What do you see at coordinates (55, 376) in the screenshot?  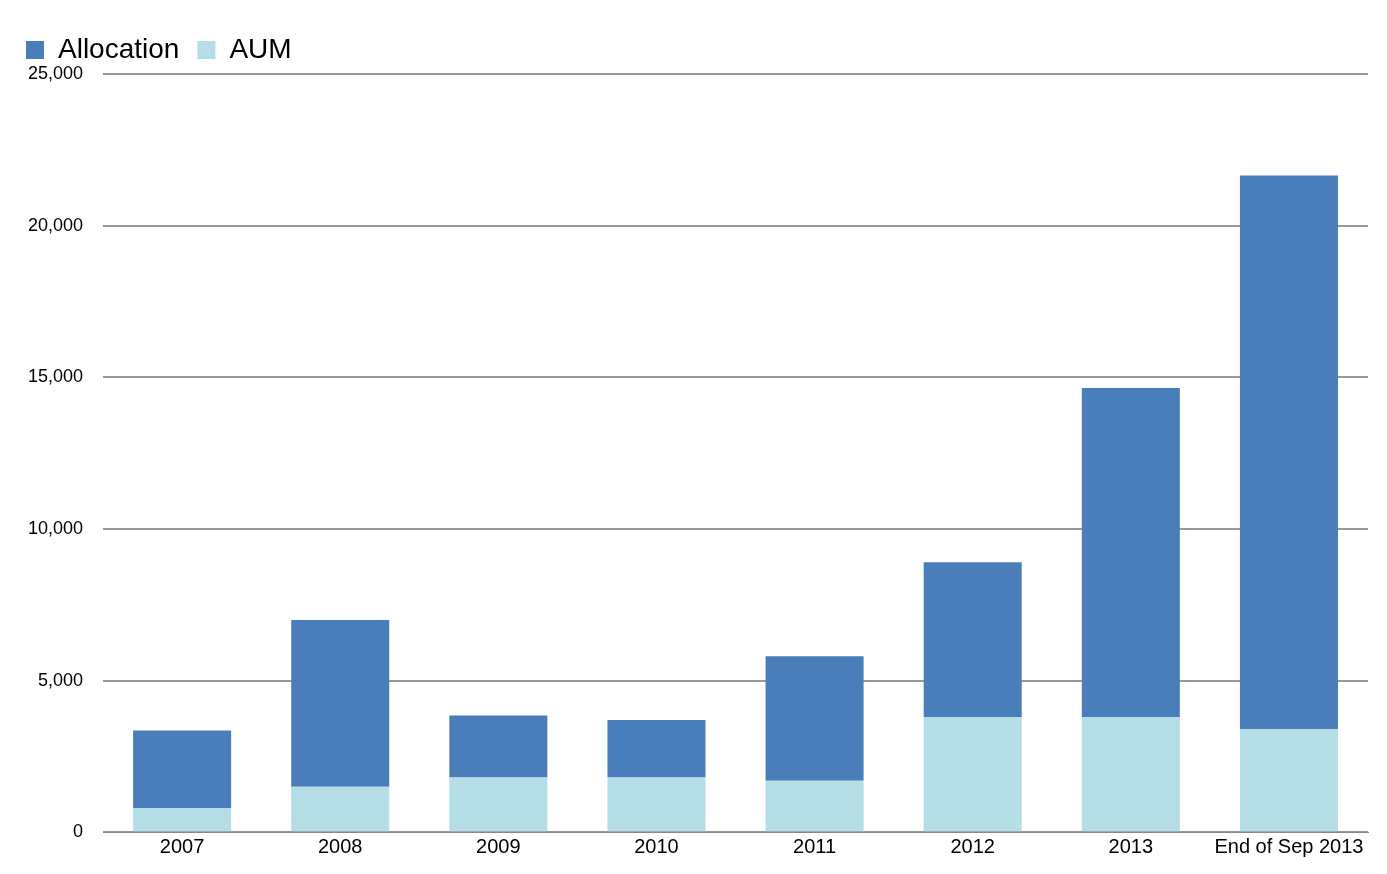 I see `y-tick-label: 15,000` at bounding box center [55, 376].